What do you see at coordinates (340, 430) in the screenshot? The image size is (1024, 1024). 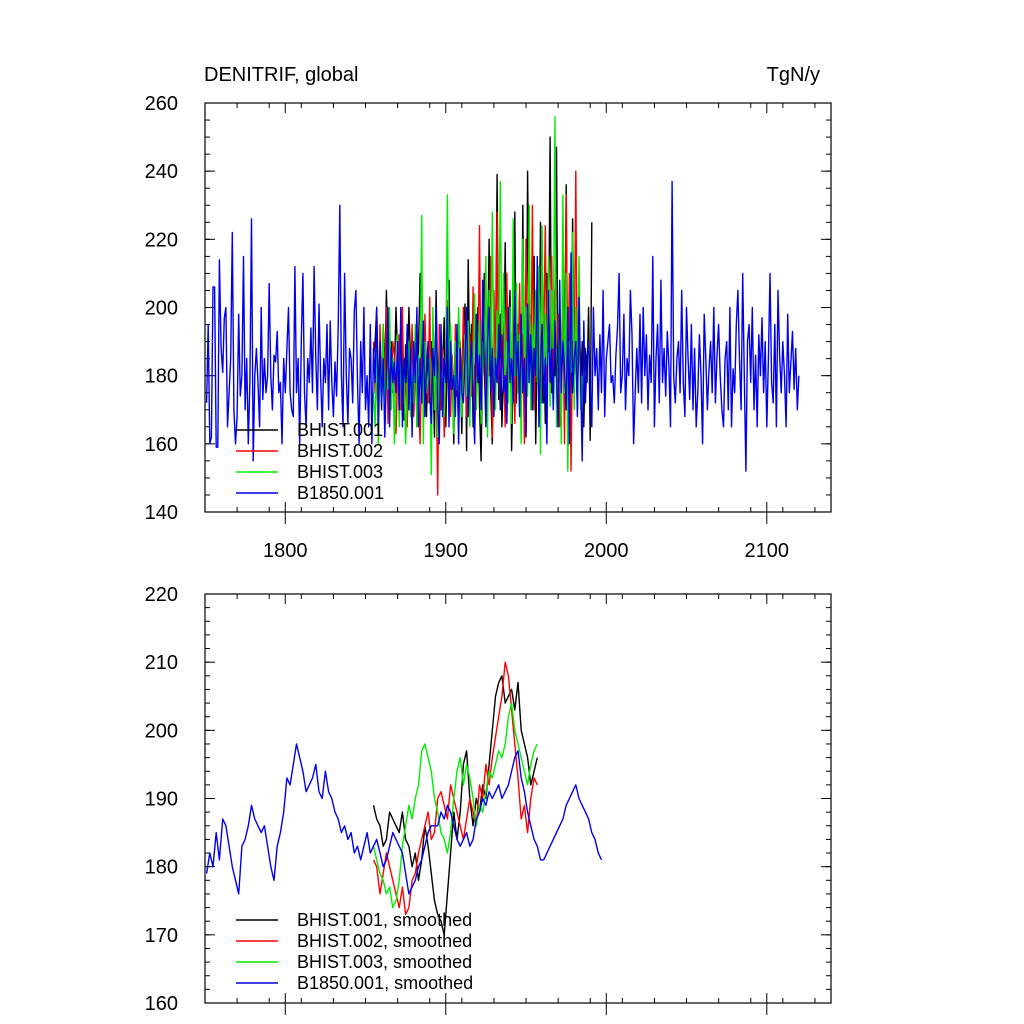 I see `legend-label-bhist-001: BHIST.001` at bounding box center [340, 430].